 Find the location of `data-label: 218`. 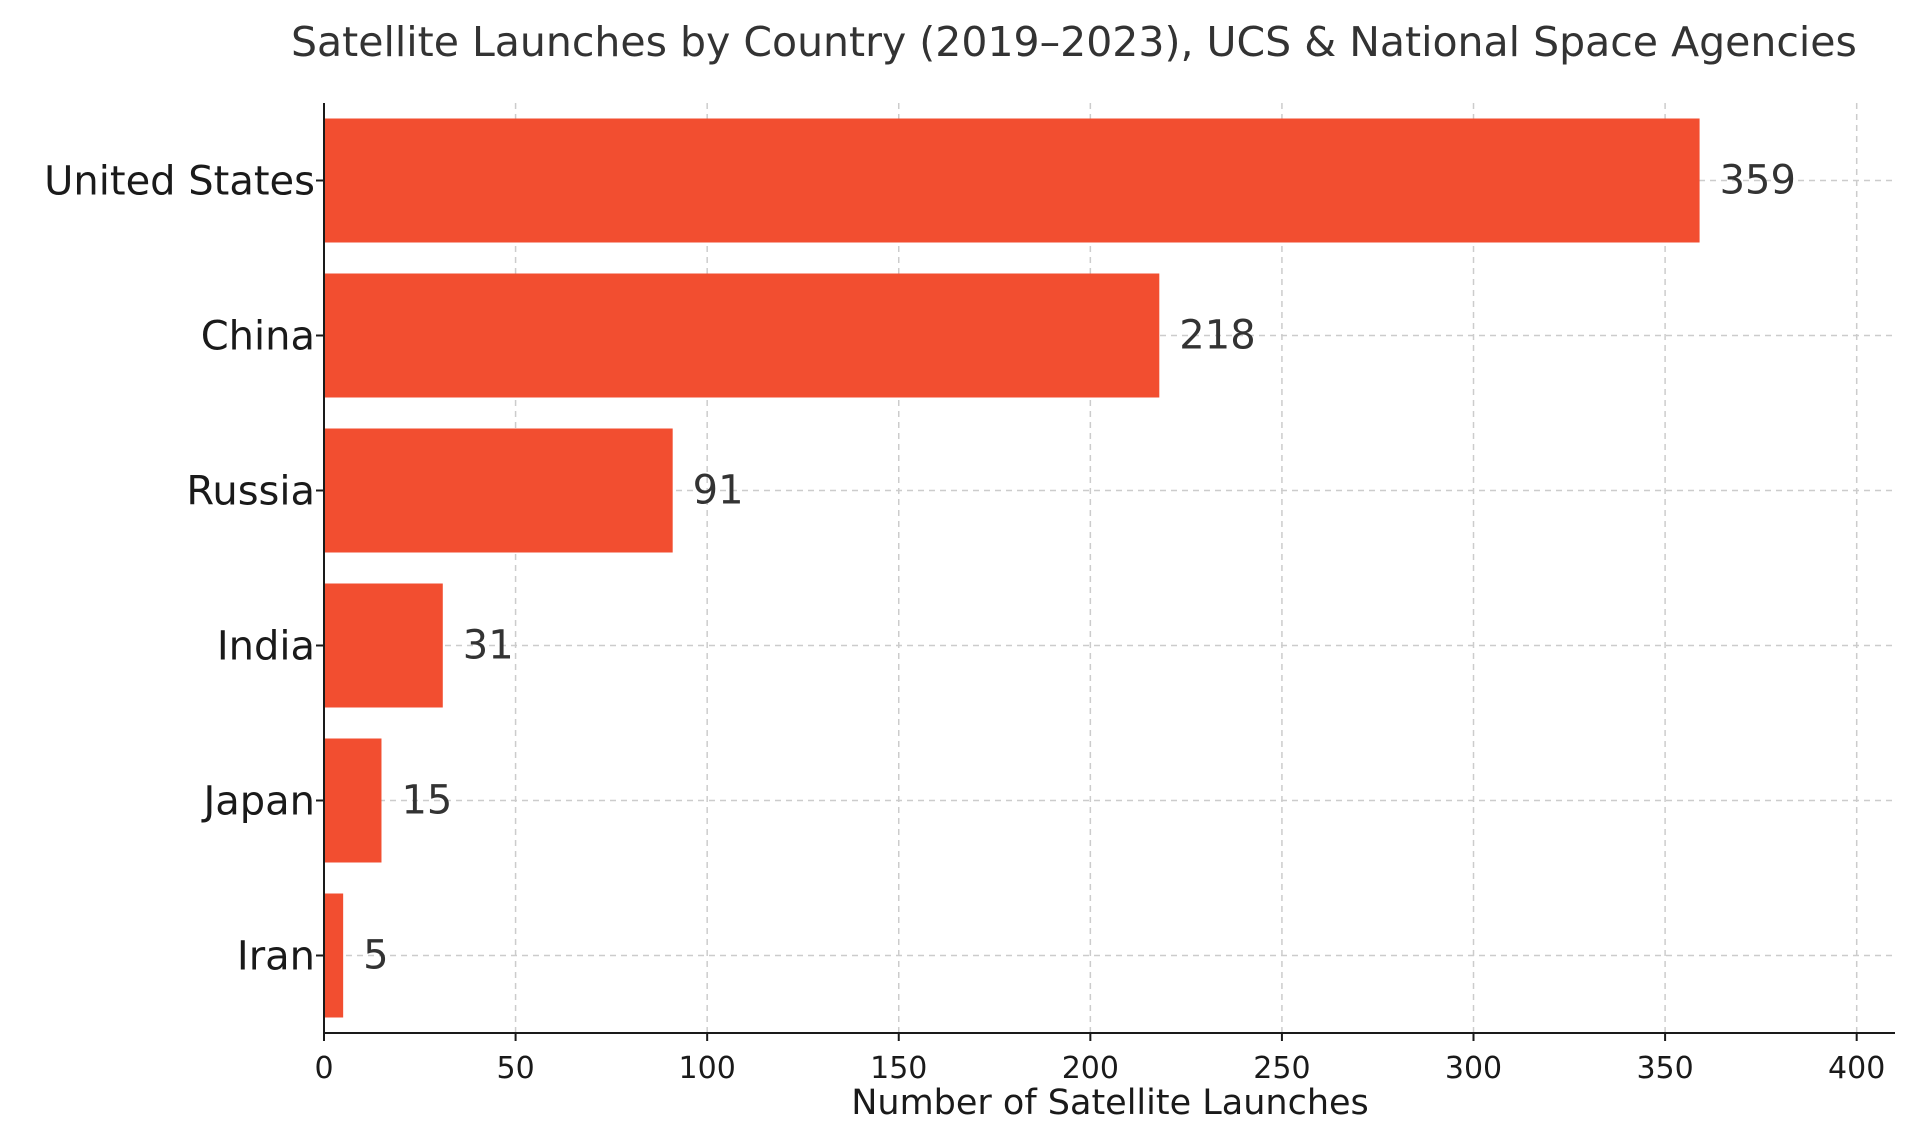

data-label: 218 is located at coordinates (1217, 336).